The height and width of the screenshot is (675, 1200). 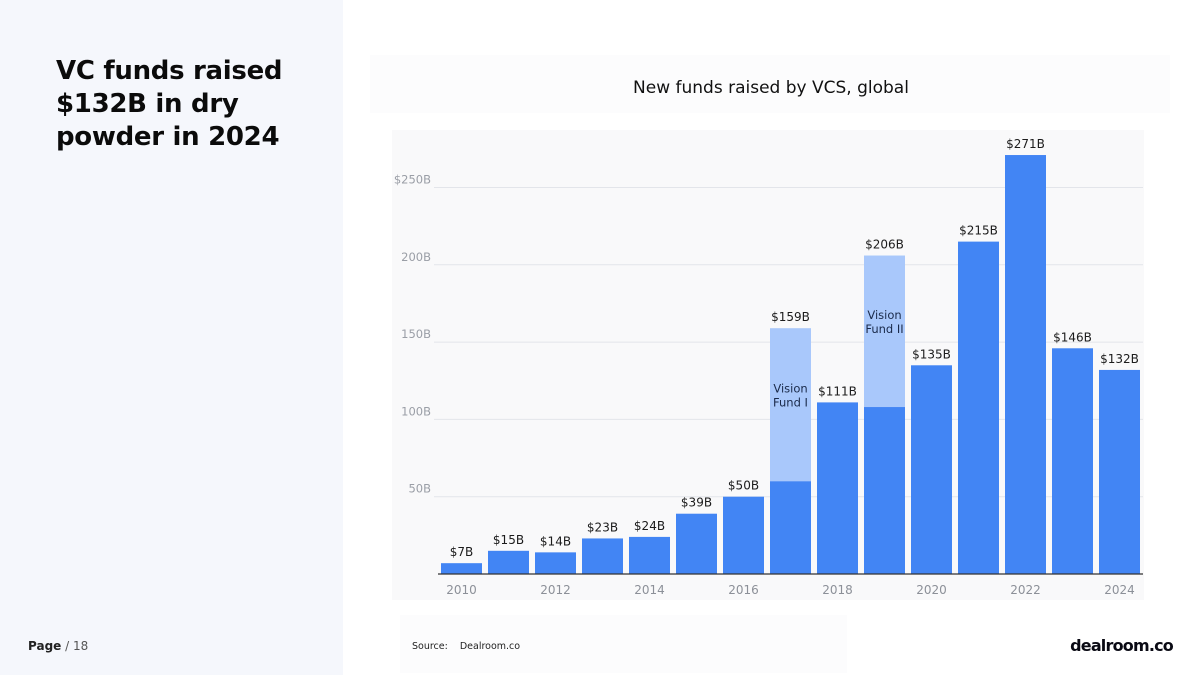 I want to click on data-label: $15B, so click(x=508, y=540).